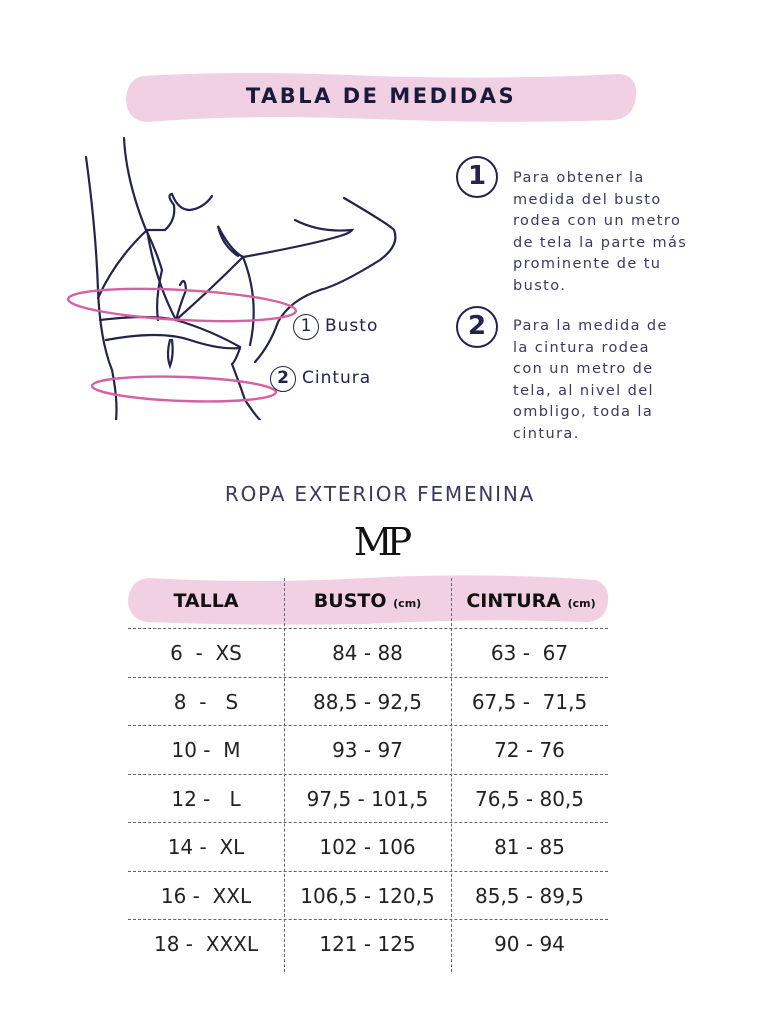 This screenshot has height=1020, width=760. Describe the element at coordinates (581, 347) in the screenshot. I see `step-2-line: la cintura rodea` at that location.